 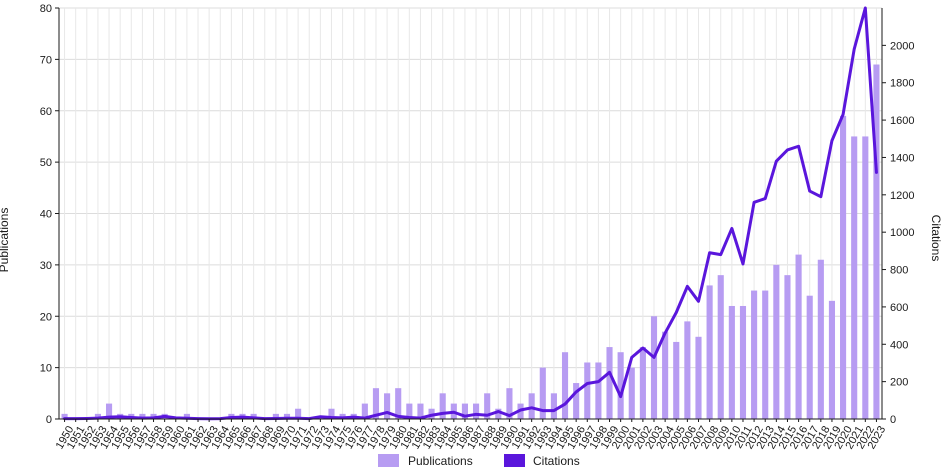 I want to click on legend-item-publications: Publications, so click(x=425, y=461).